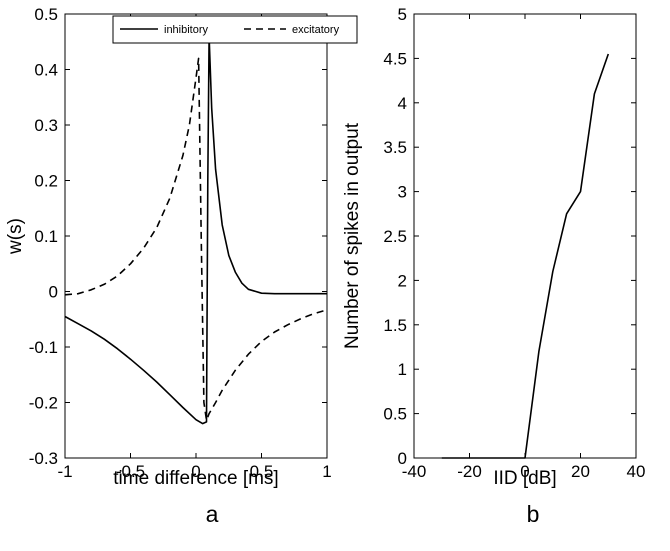 The width and height of the screenshot is (670, 551). What do you see at coordinates (53, 292) in the screenshot?
I see `panel-a-ytick-label: 0` at bounding box center [53, 292].